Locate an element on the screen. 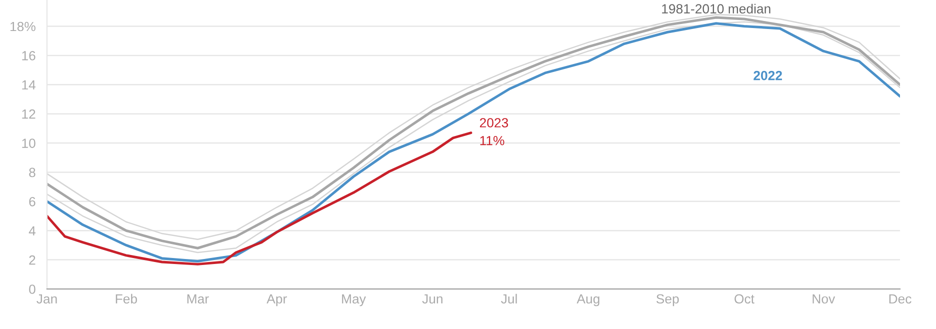  x-tick-label: Nov is located at coordinates (824, 299).